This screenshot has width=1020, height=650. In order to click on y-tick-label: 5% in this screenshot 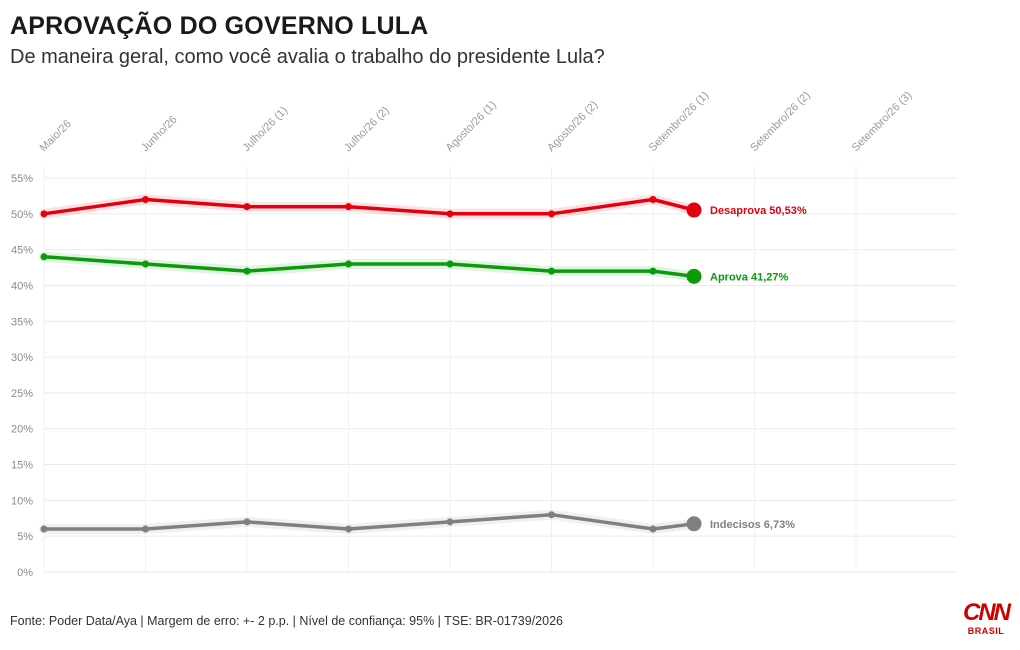, I will do `click(25, 537)`.